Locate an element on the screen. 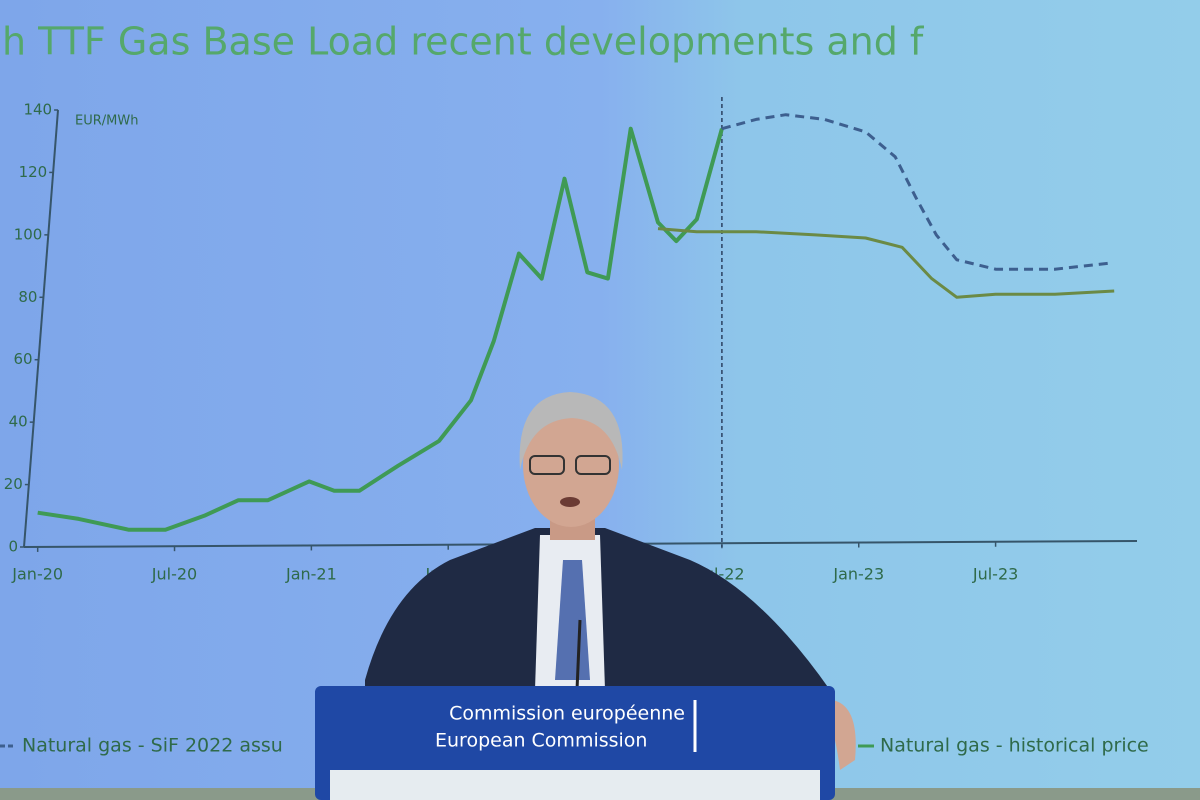 The width and height of the screenshot is (1200, 800). legend-label: Natural gas - SiF 2022 assu is located at coordinates (152, 746).